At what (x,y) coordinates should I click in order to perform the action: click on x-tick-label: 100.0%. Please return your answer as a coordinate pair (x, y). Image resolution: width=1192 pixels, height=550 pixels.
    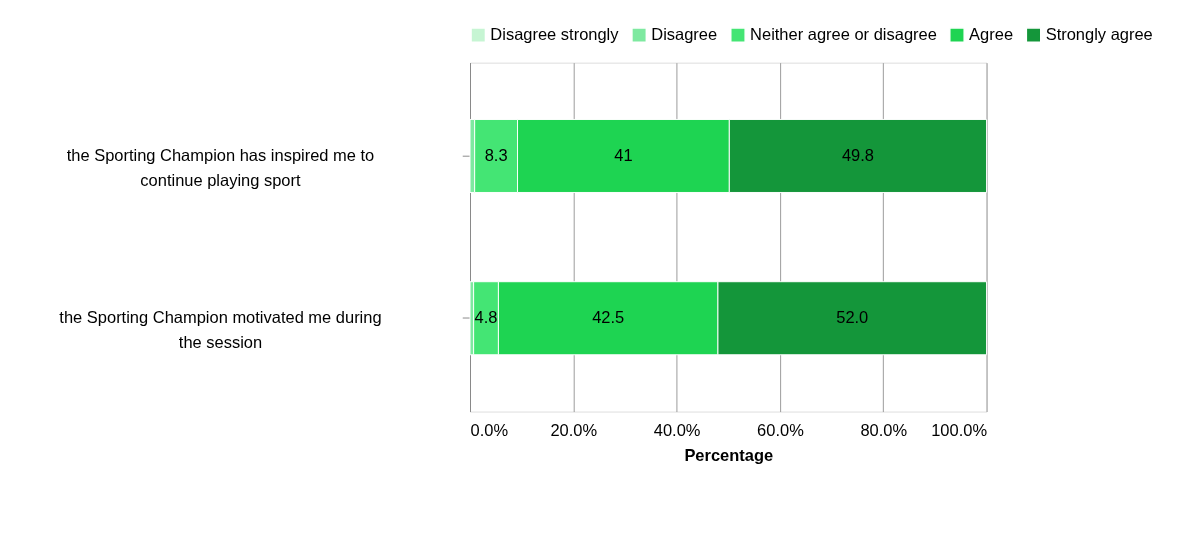
    Looking at the image, I should click on (959, 430).